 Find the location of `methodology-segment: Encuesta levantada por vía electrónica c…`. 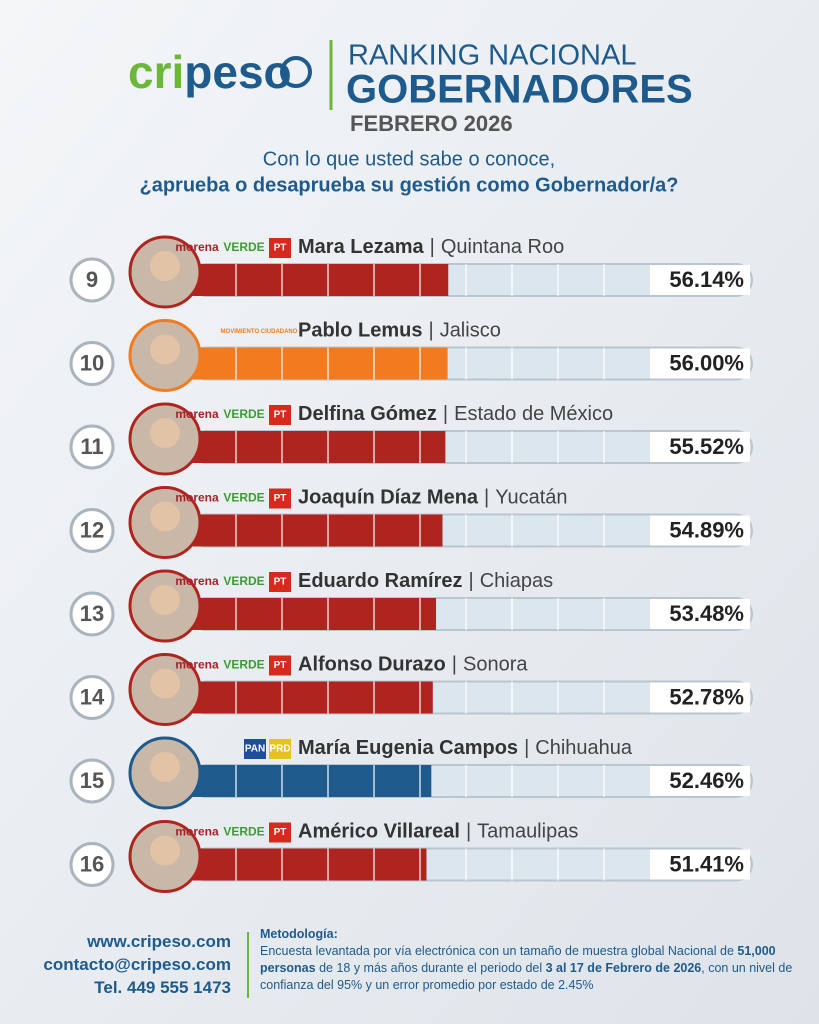

methodology-segment: Encuesta levantada por vía electrónica c… is located at coordinates (499, 951).